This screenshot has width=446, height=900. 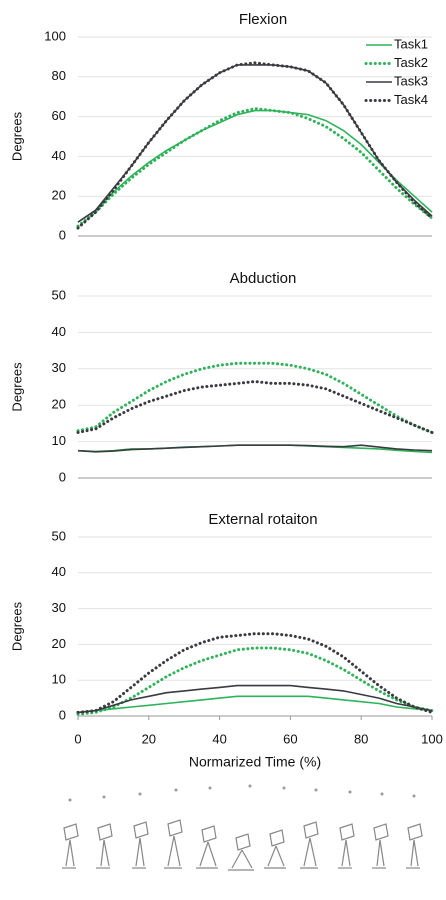 What do you see at coordinates (263, 278) in the screenshot?
I see `chart-title: Abduction` at bounding box center [263, 278].